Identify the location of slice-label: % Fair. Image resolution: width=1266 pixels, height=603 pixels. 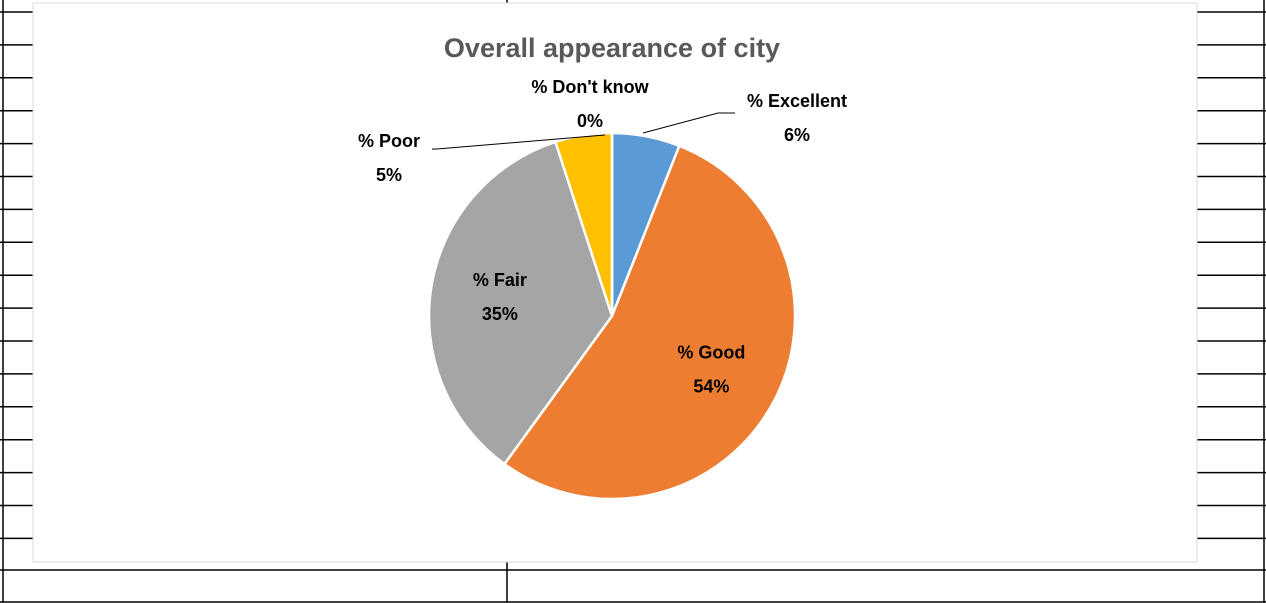
(500, 280).